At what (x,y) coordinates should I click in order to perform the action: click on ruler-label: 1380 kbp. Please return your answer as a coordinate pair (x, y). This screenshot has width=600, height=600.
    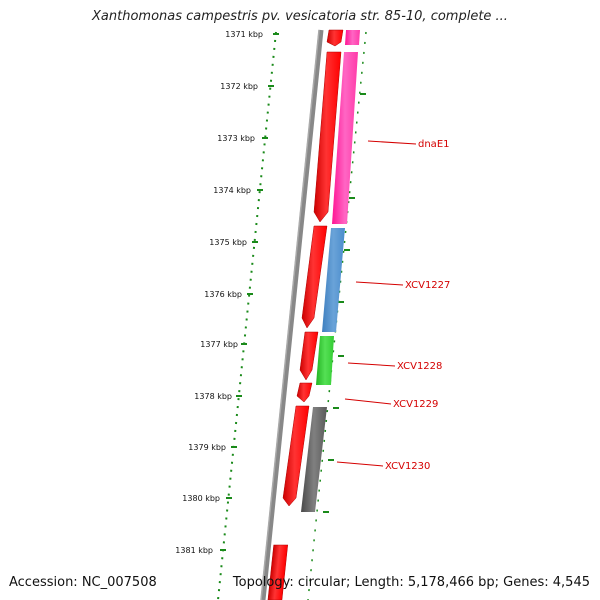
    Looking at the image, I should click on (201, 498).